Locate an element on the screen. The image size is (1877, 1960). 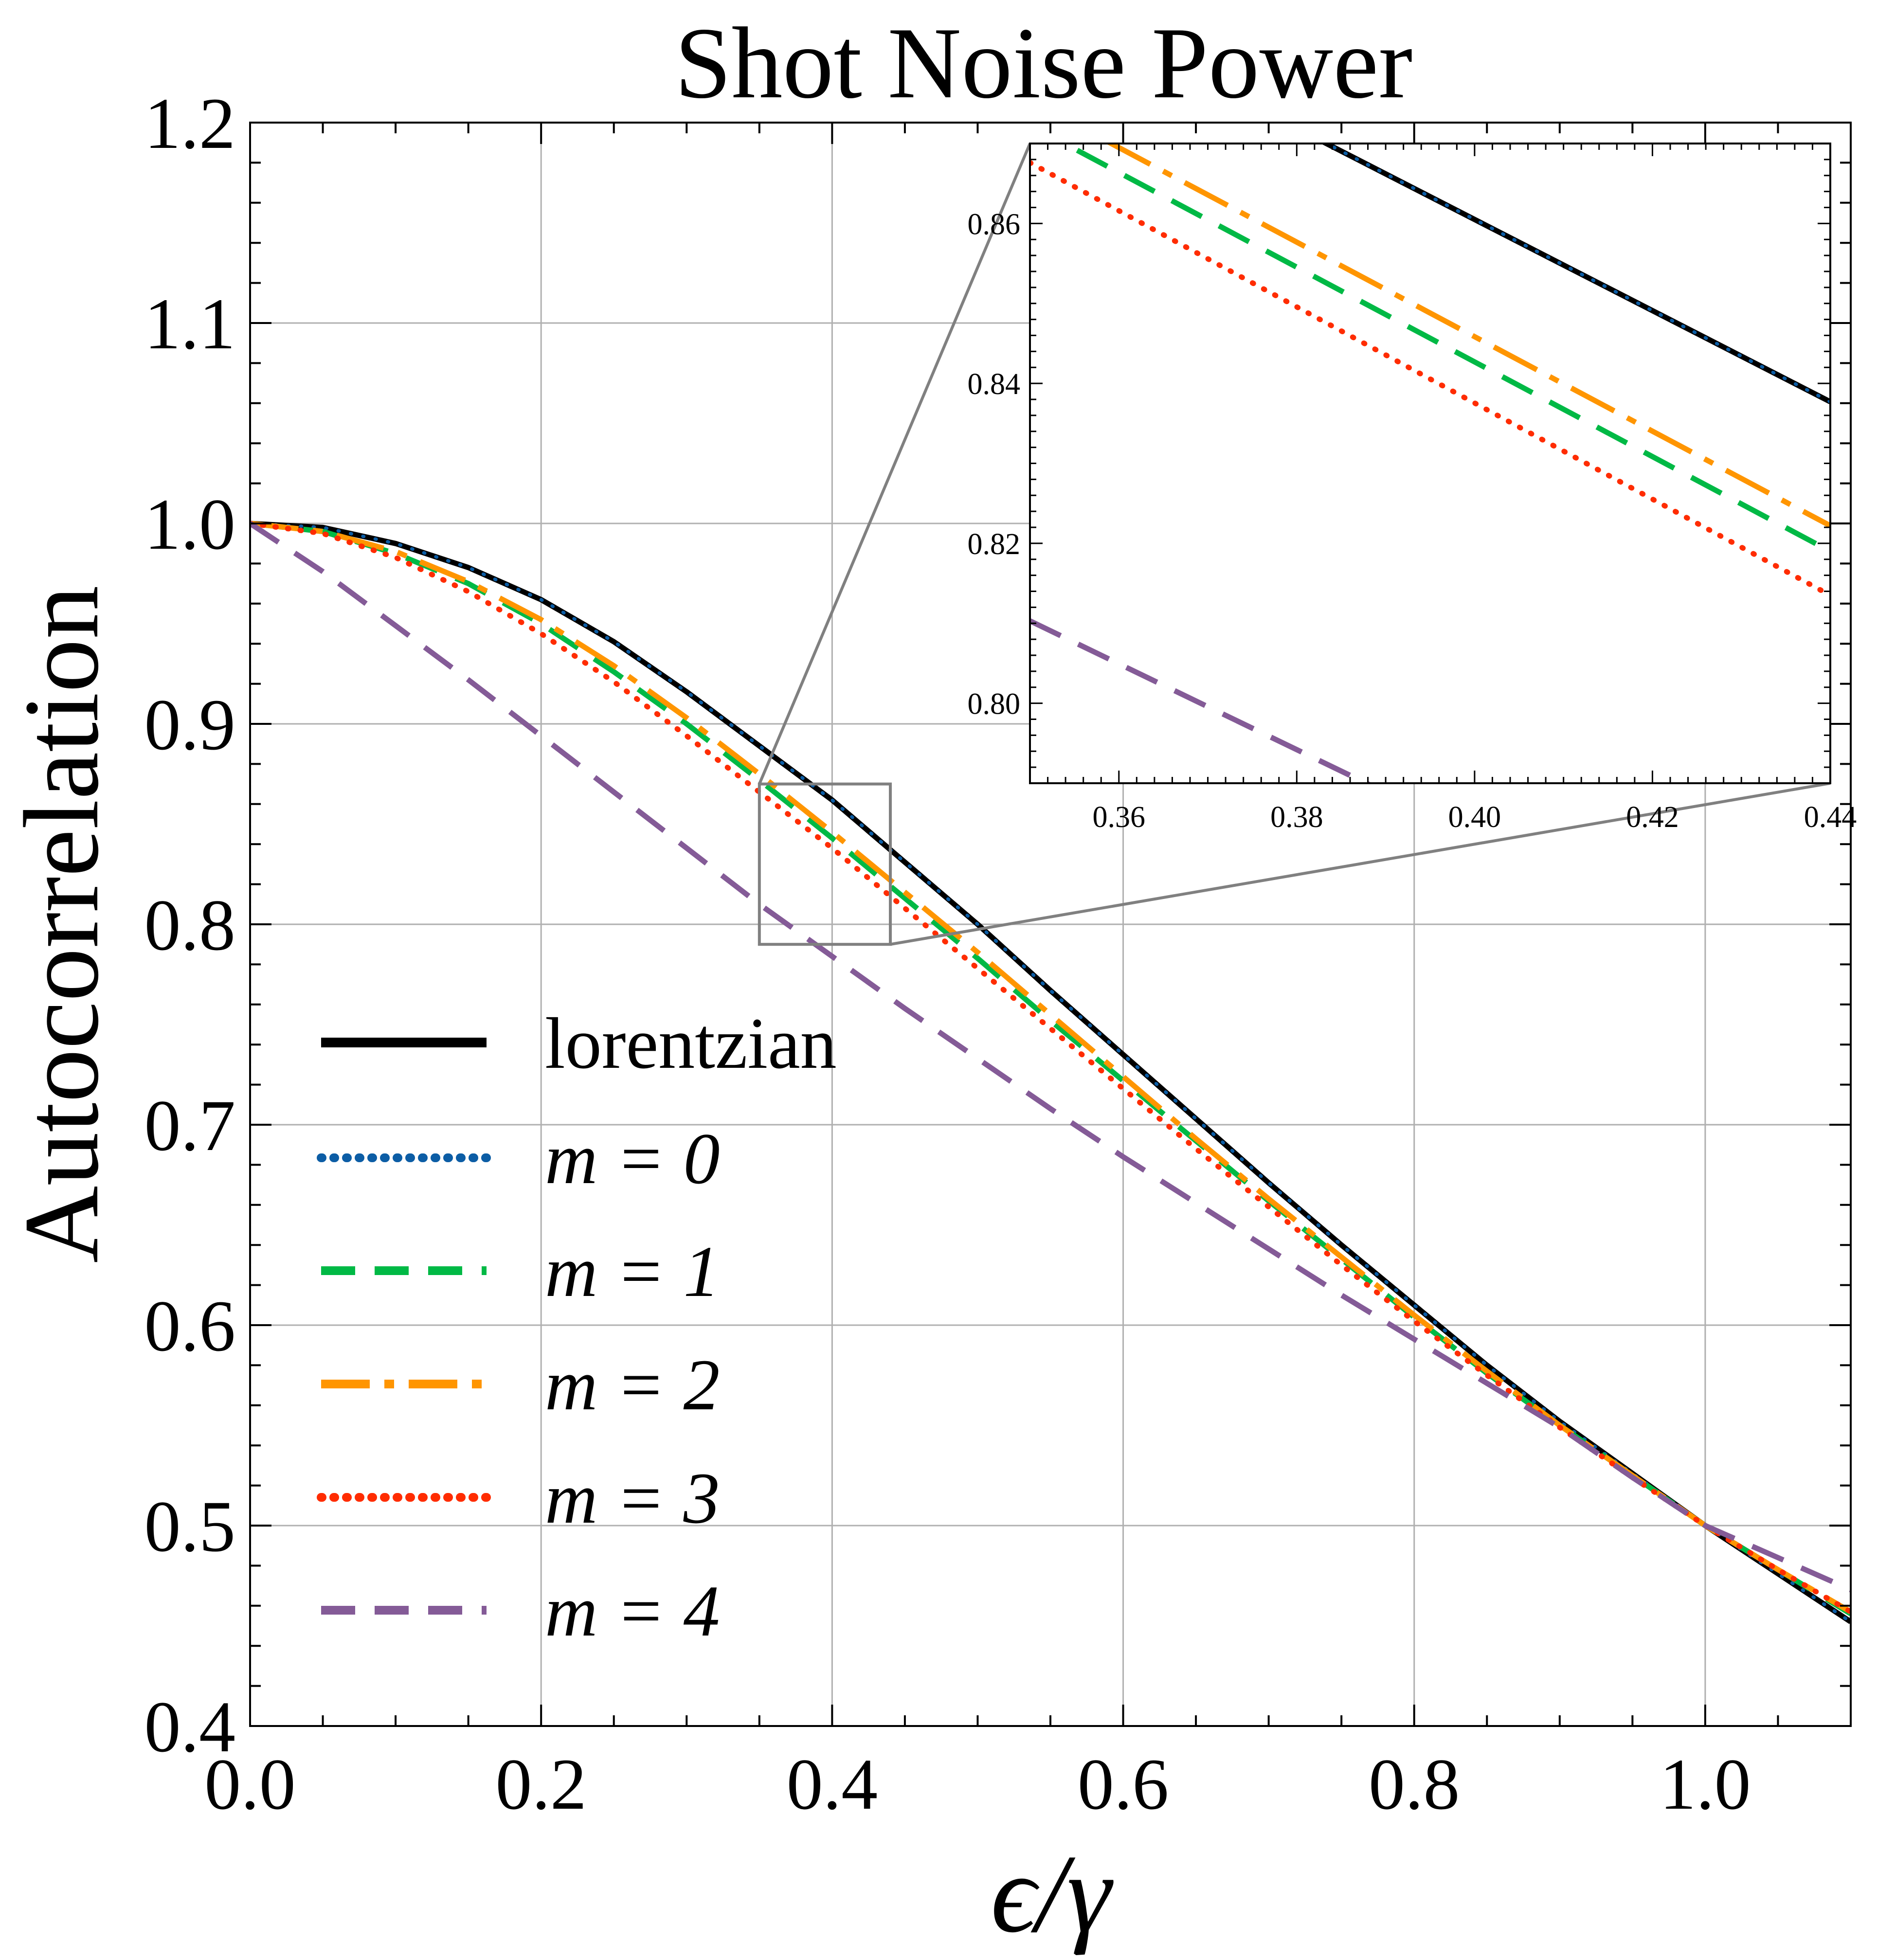
legend-label-m4: m = 4 is located at coordinates (632, 1611).